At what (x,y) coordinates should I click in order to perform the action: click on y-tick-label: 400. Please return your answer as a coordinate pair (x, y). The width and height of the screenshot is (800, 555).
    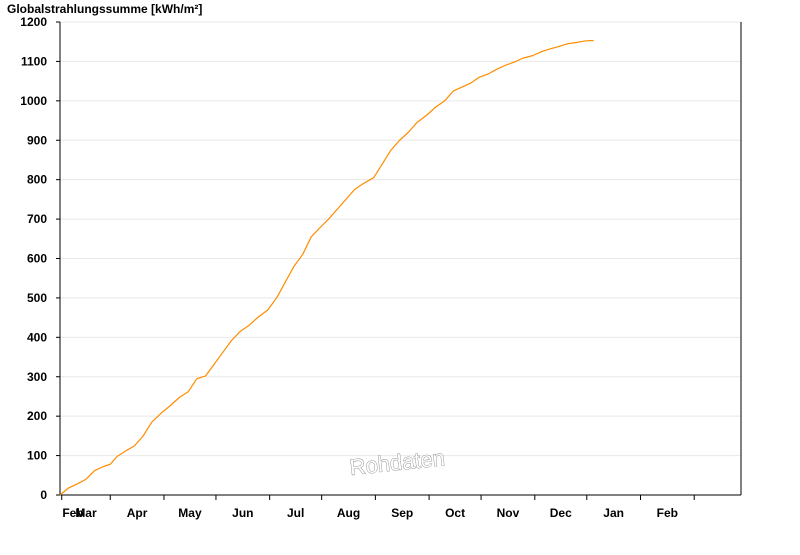
    Looking at the image, I should click on (37, 337).